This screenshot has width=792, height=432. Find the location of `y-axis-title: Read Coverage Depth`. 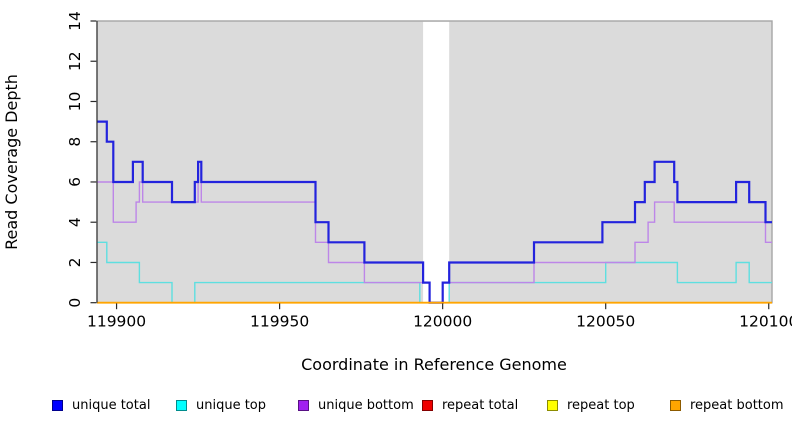

y-axis-title: Read Coverage Depth is located at coordinates (11, 162).